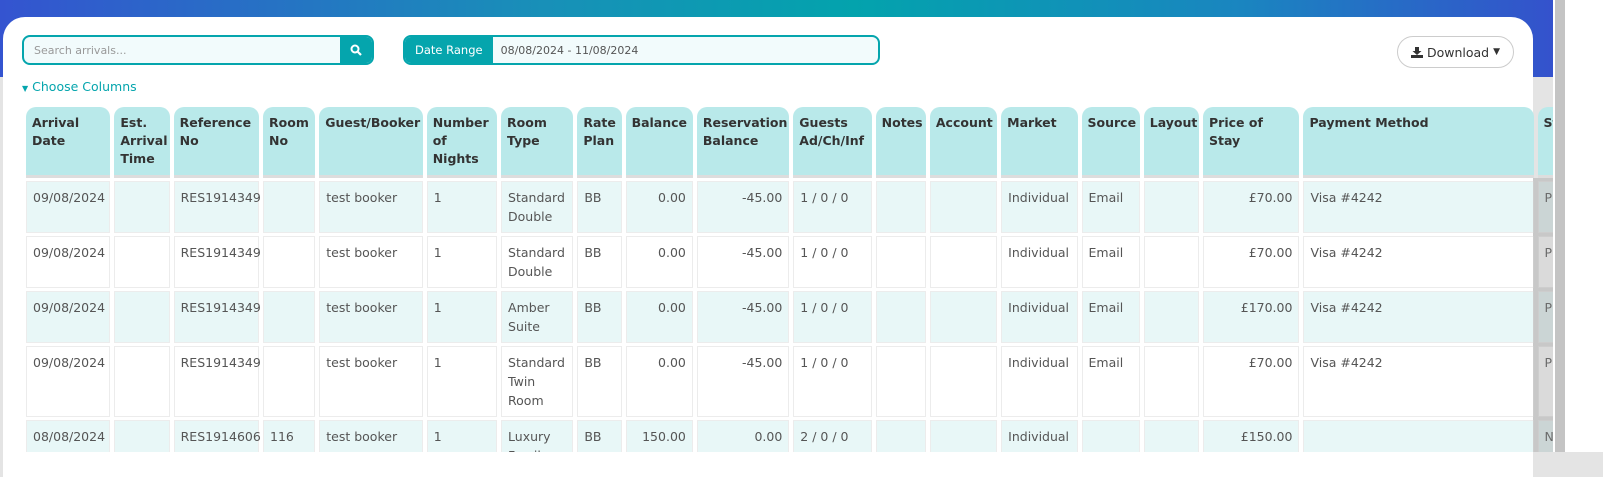 Image resolution: width=1603 pixels, height=477 pixels. Describe the element at coordinates (599, 142) in the screenshot. I see `column-header: Rate Plan` at that location.